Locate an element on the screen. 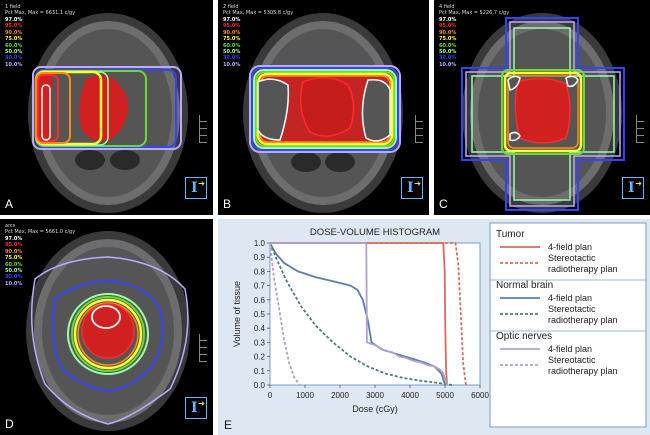  y-tick-label: 0.6 is located at coordinates (260, 300).